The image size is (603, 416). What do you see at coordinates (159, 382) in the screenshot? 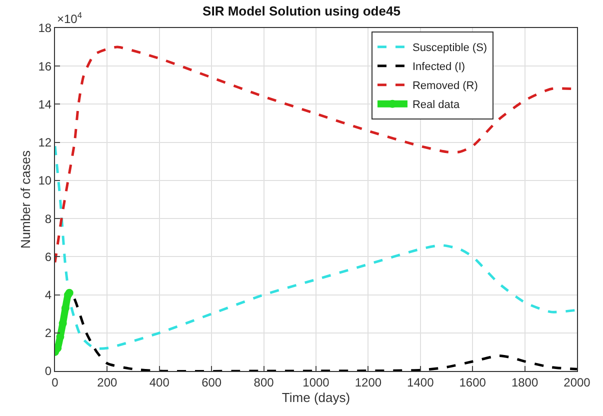
I see `x-tick-label: 400` at bounding box center [159, 382].